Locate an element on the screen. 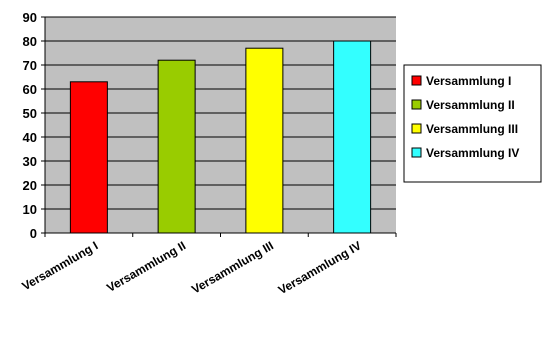 The width and height of the screenshot is (542, 338). legend-label-4: Versammlung IV is located at coordinates (472, 153).